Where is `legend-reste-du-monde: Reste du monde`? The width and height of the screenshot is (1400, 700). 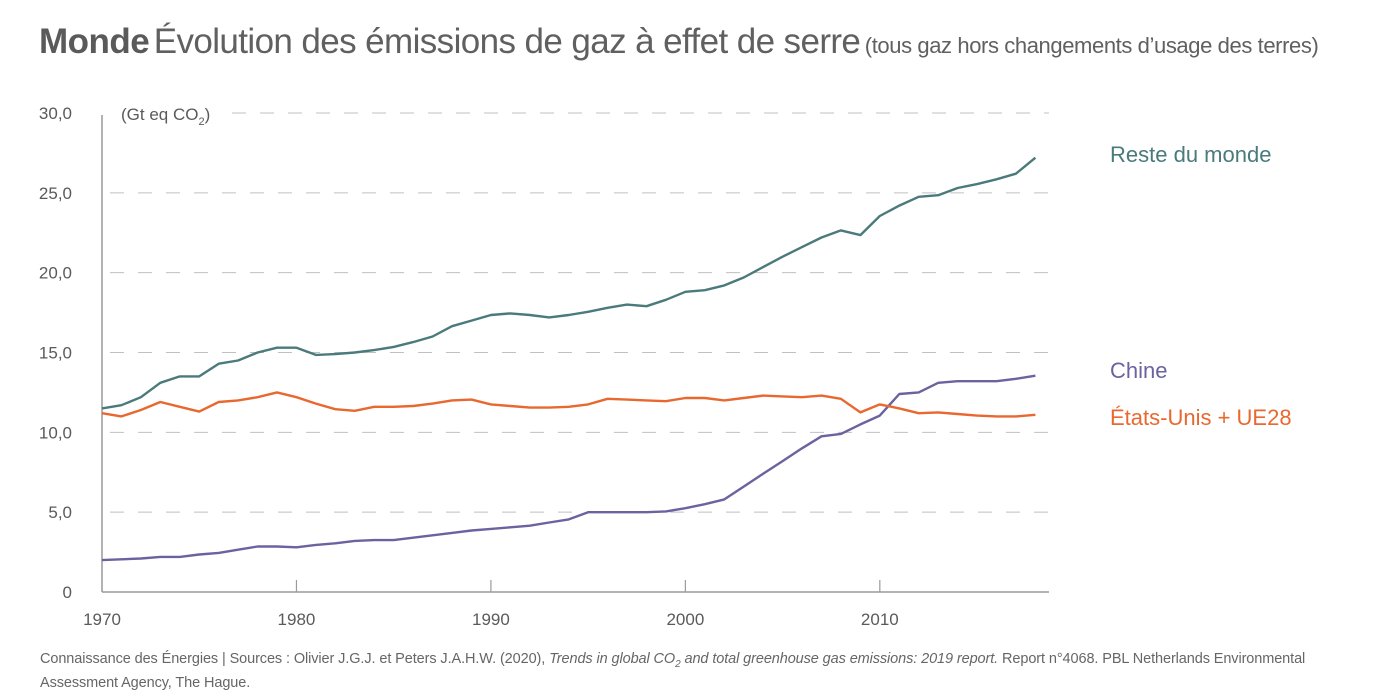 legend-reste-du-monde: Reste du monde is located at coordinates (1190, 155).